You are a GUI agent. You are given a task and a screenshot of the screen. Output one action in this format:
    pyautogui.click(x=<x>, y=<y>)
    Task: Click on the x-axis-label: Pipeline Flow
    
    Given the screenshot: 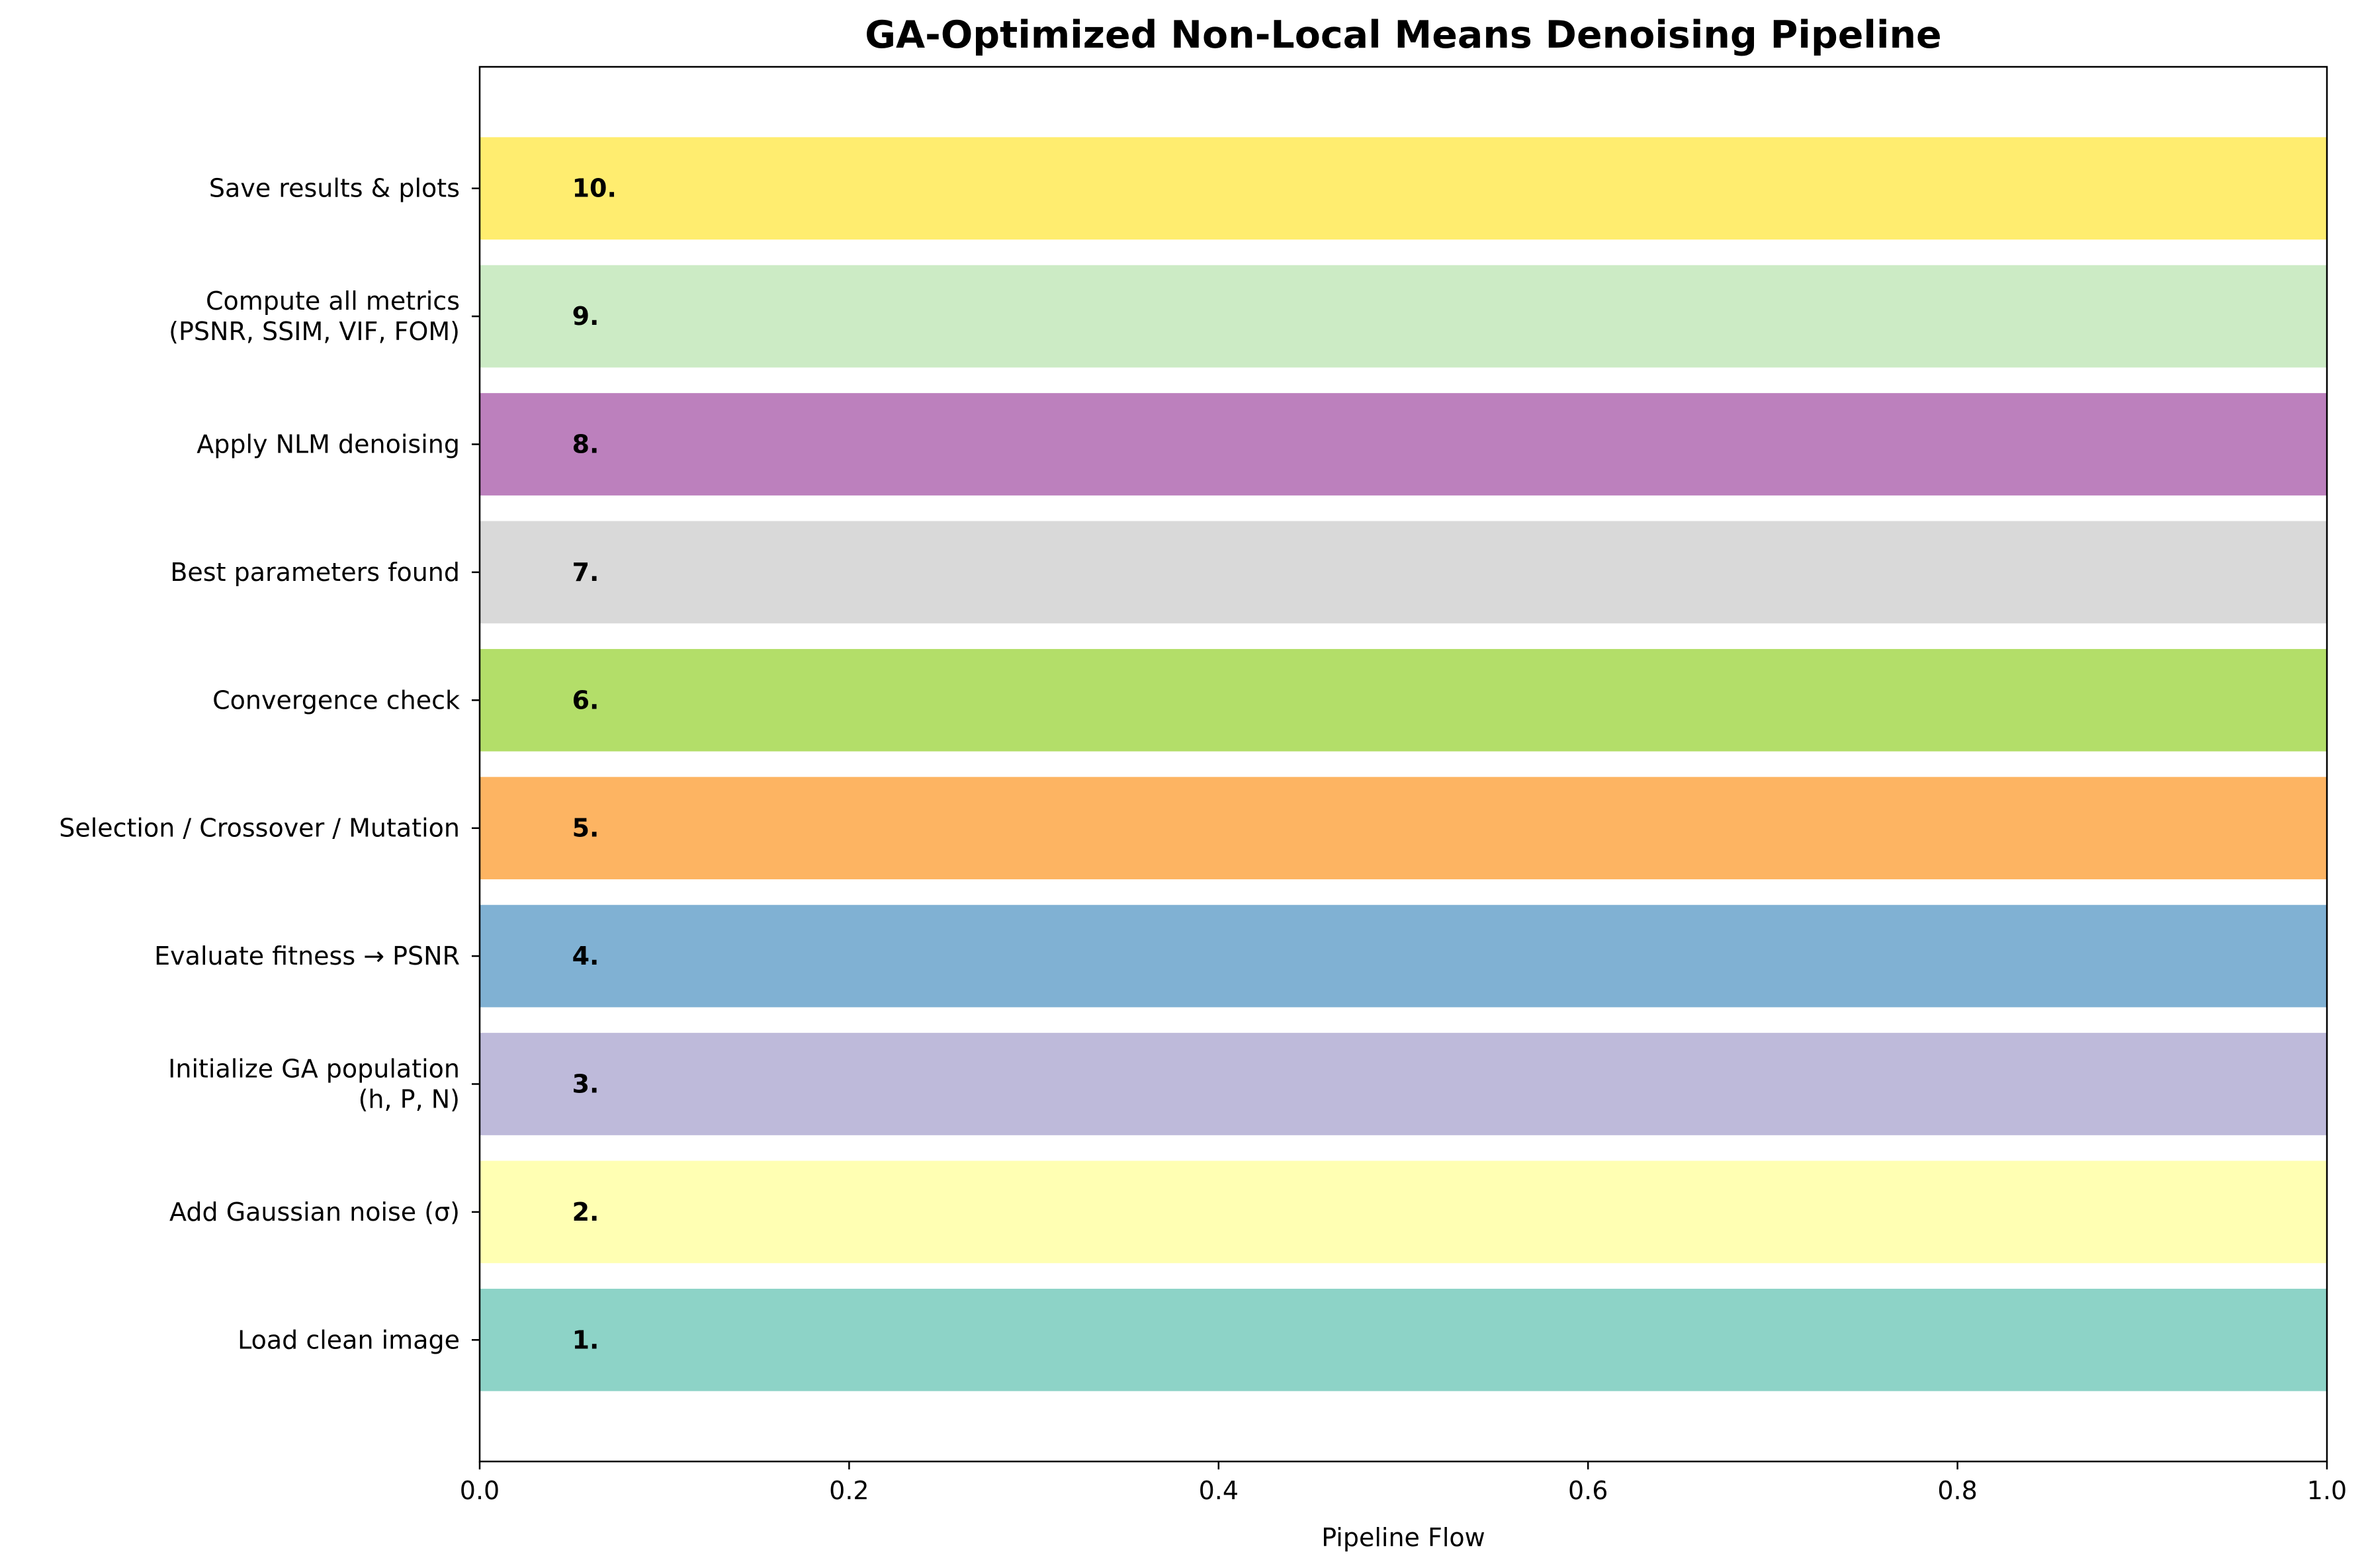 What is the action you would take?
    pyautogui.click(x=1403, y=1538)
    